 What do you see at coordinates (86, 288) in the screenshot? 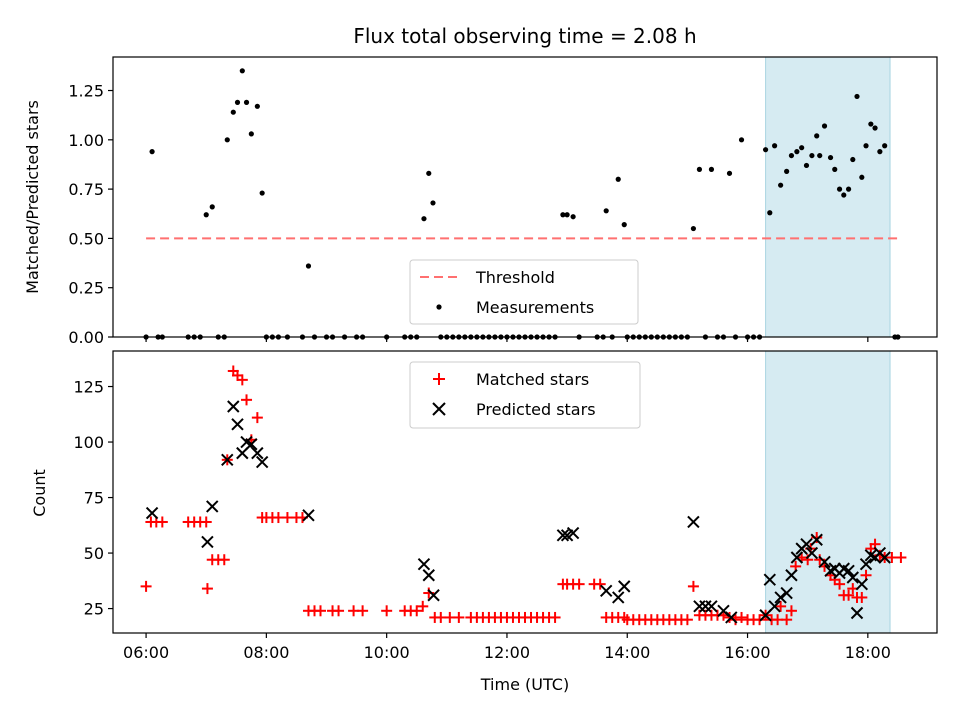
I see `top-y-tick-label: 0.25` at bounding box center [86, 288].